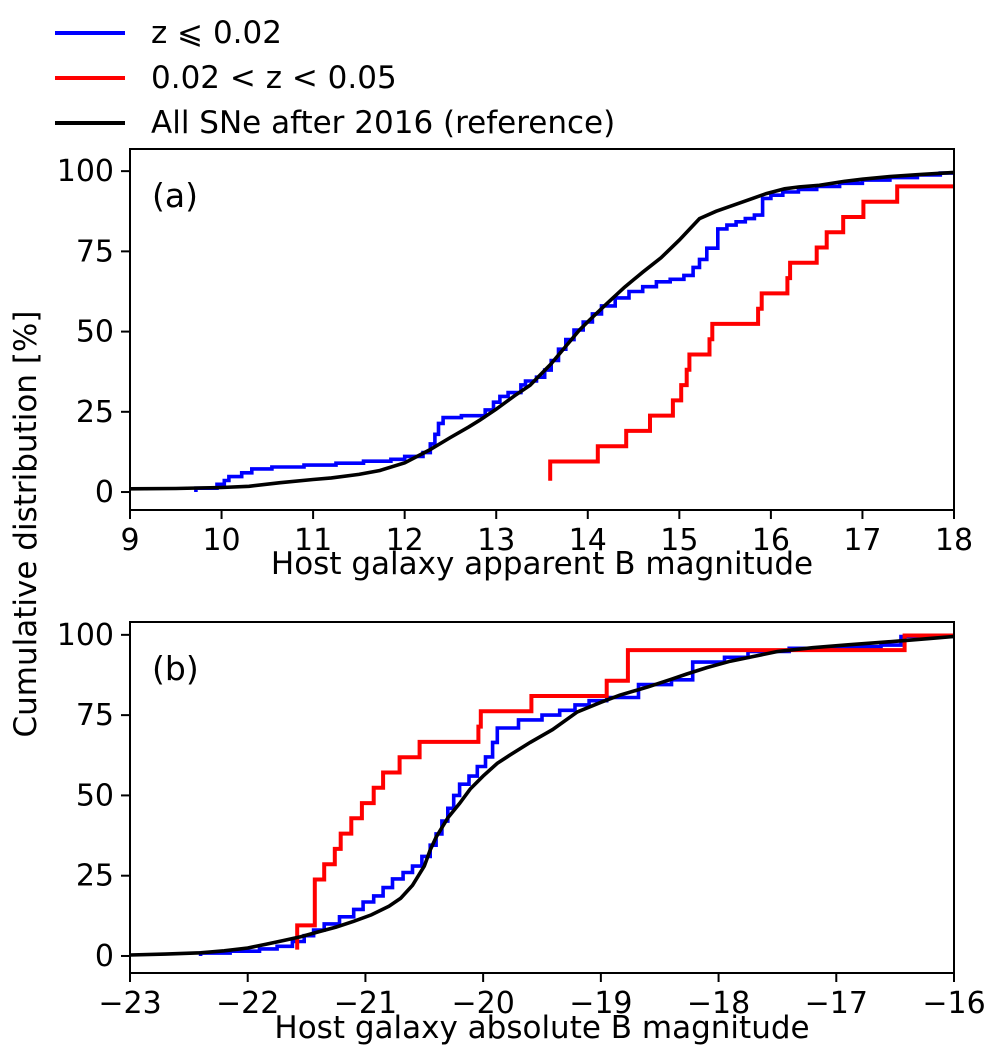 Image resolution: width=996 pixels, height=1055 pixels. What do you see at coordinates (335, 32) in the screenshot?
I see `legend-row: z ⩽ 0.02` at bounding box center [335, 32].